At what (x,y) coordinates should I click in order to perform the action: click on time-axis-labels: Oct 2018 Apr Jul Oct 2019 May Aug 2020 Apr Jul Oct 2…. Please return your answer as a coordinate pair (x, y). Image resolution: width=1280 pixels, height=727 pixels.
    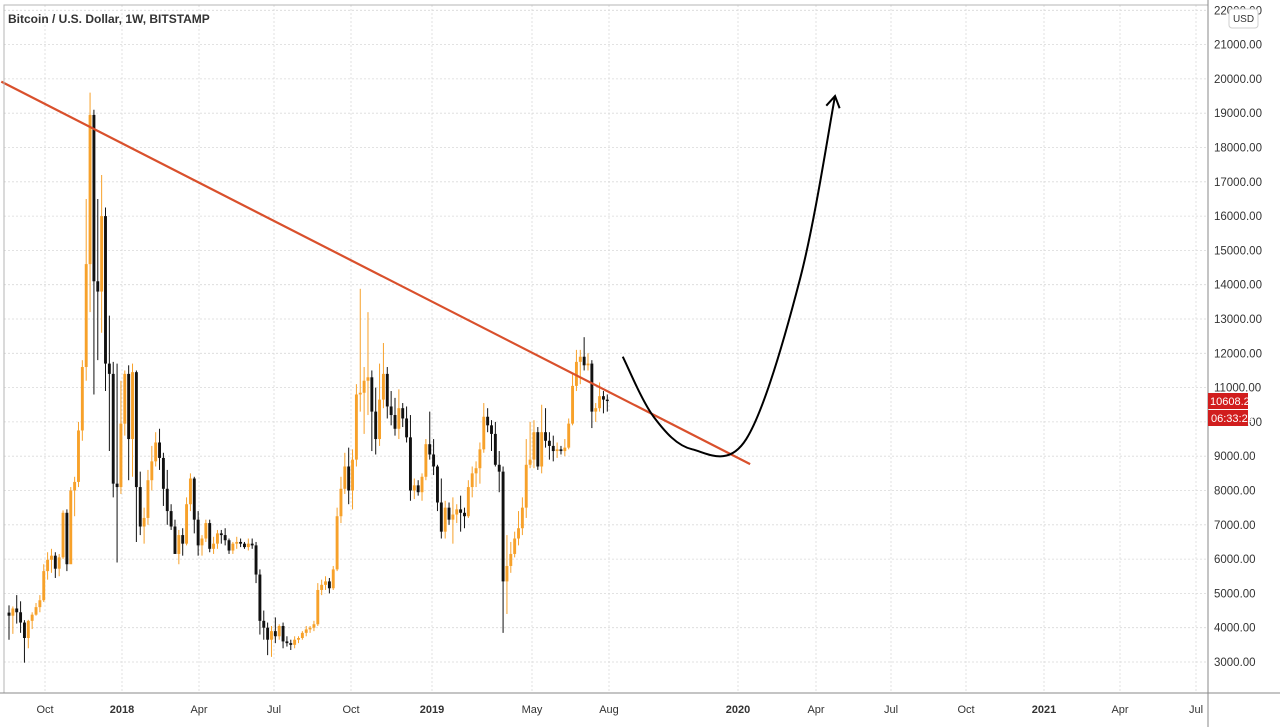
    Looking at the image, I should click on (619, 710).